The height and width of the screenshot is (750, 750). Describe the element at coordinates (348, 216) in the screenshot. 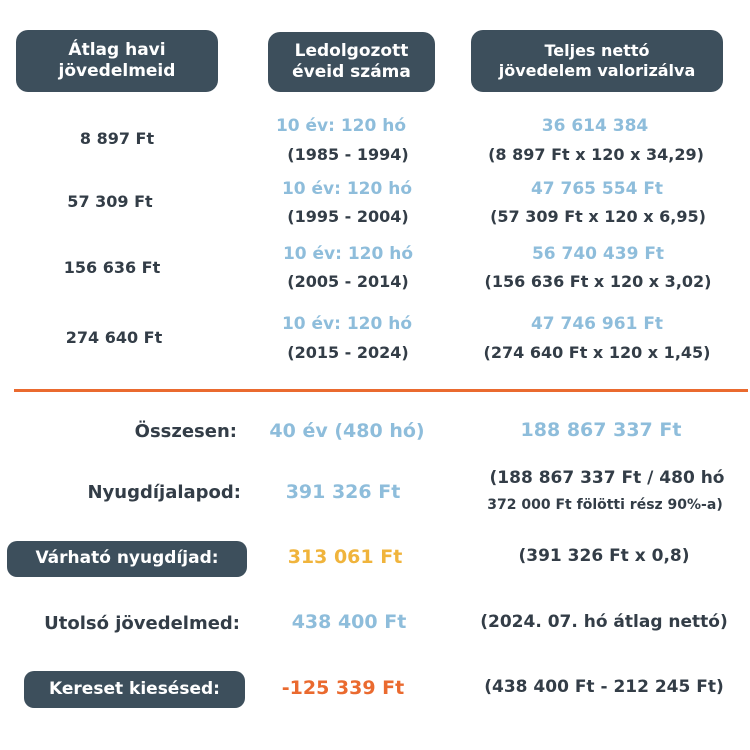

I see `row-period: (1995 - 2004)` at that location.